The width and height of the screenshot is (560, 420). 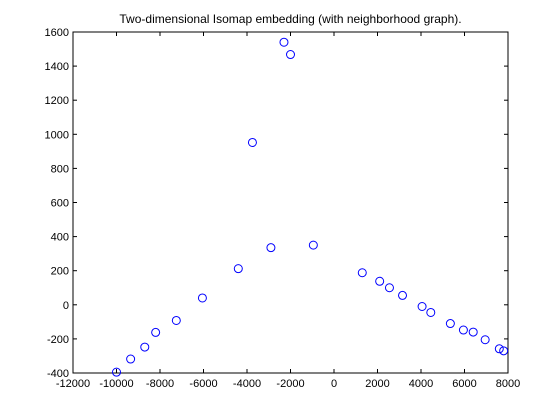 I want to click on y-tick-label: 800, so click(x=60, y=169).